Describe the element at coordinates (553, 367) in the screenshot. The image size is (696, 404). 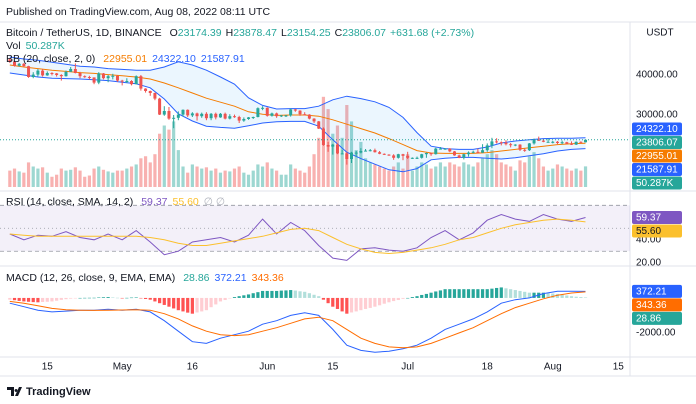
I see `x-tick-label: Aug` at that location.